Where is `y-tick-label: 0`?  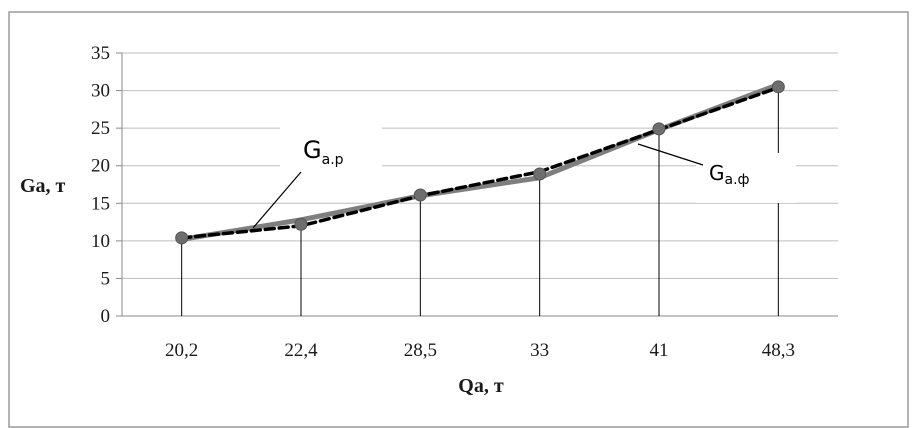
y-tick-label: 0 is located at coordinates (106, 316).